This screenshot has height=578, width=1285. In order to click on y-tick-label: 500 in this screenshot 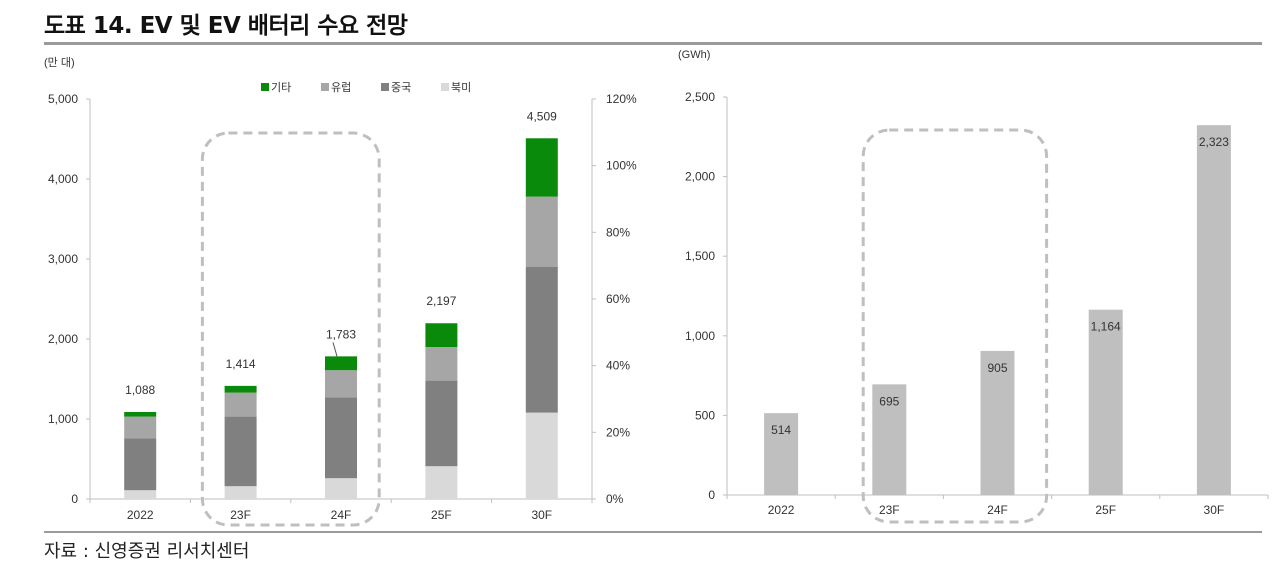, I will do `click(705, 415)`.